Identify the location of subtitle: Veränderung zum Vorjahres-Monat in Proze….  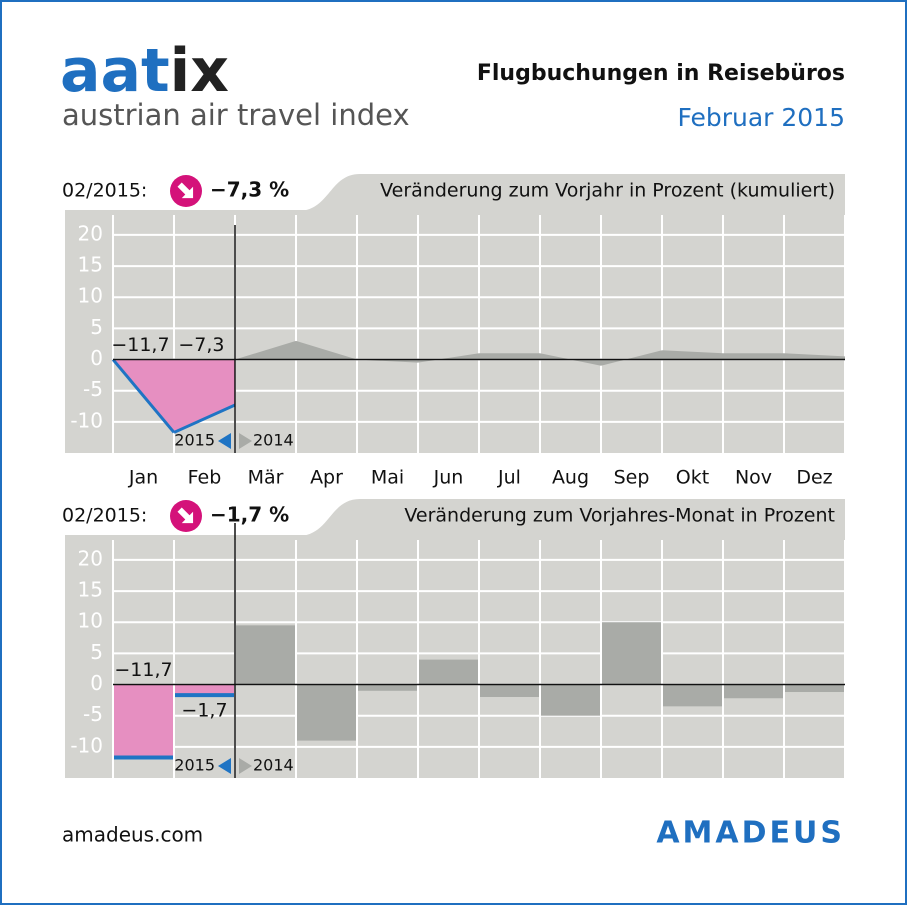
(619, 516).